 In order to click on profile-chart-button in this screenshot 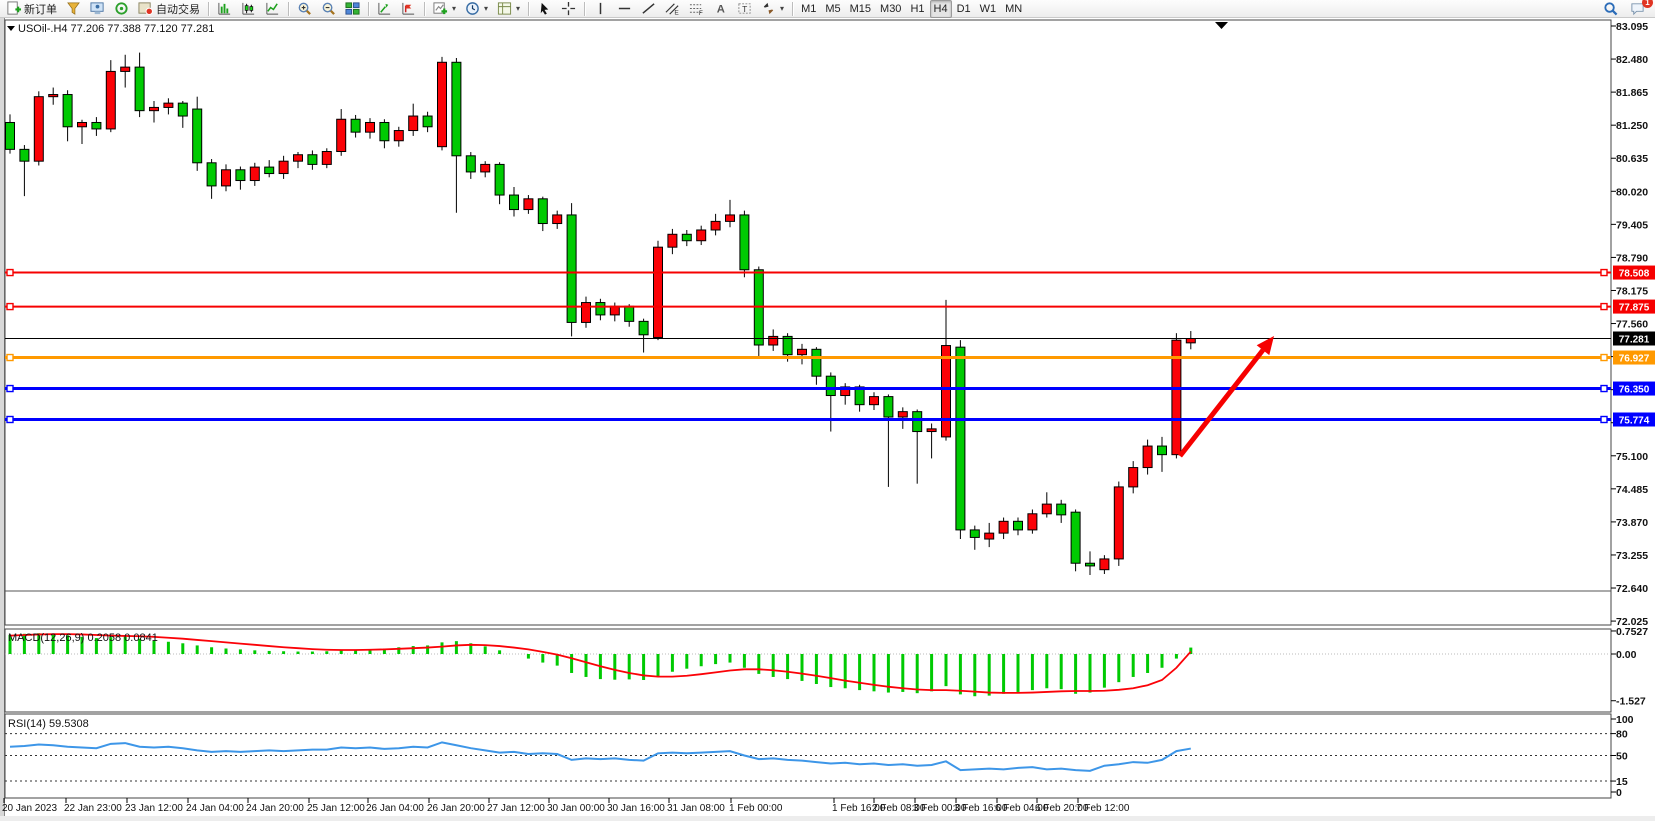, I will do `click(408, 9)`.